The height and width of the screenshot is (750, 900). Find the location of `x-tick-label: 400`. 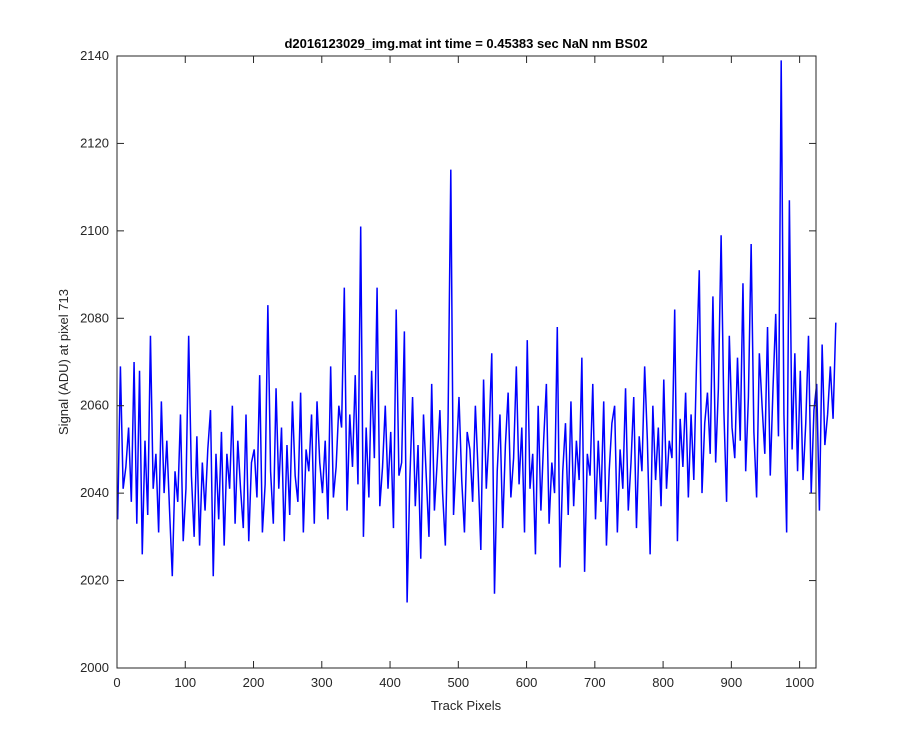

x-tick-label: 400 is located at coordinates (390, 682).